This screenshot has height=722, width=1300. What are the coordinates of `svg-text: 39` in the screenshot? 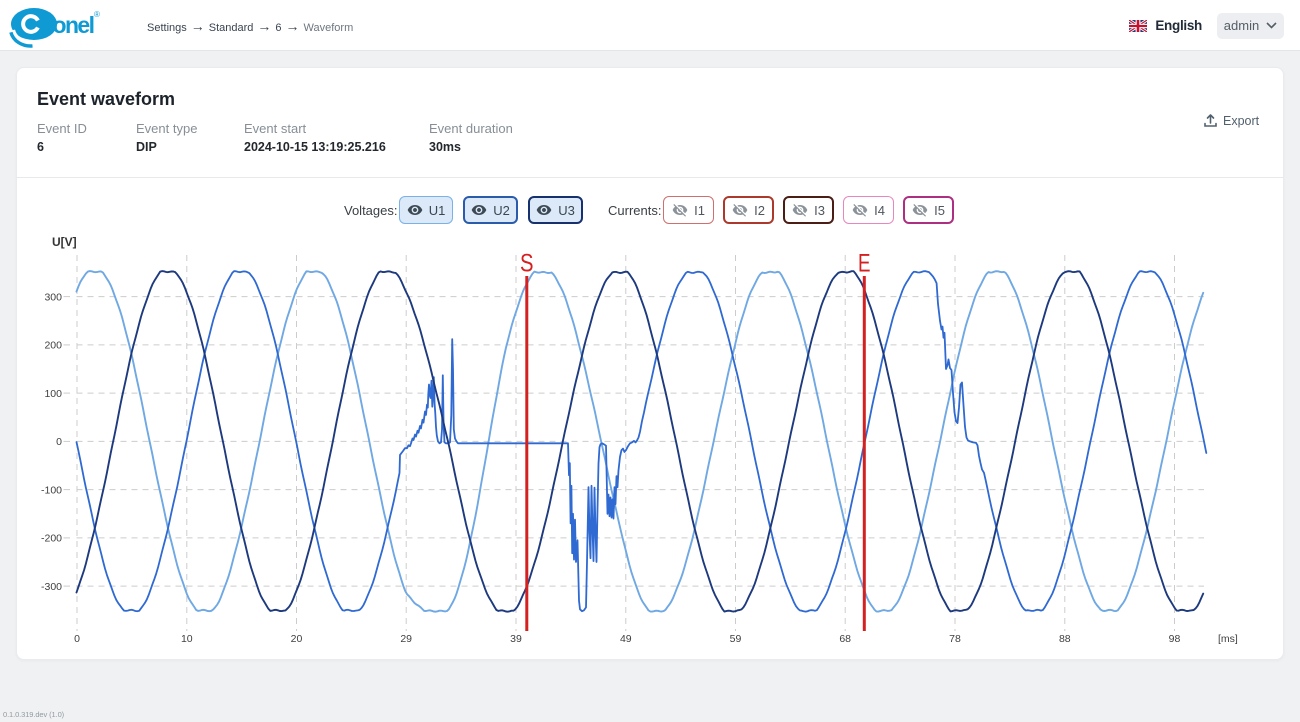 It's located at (516, 639).